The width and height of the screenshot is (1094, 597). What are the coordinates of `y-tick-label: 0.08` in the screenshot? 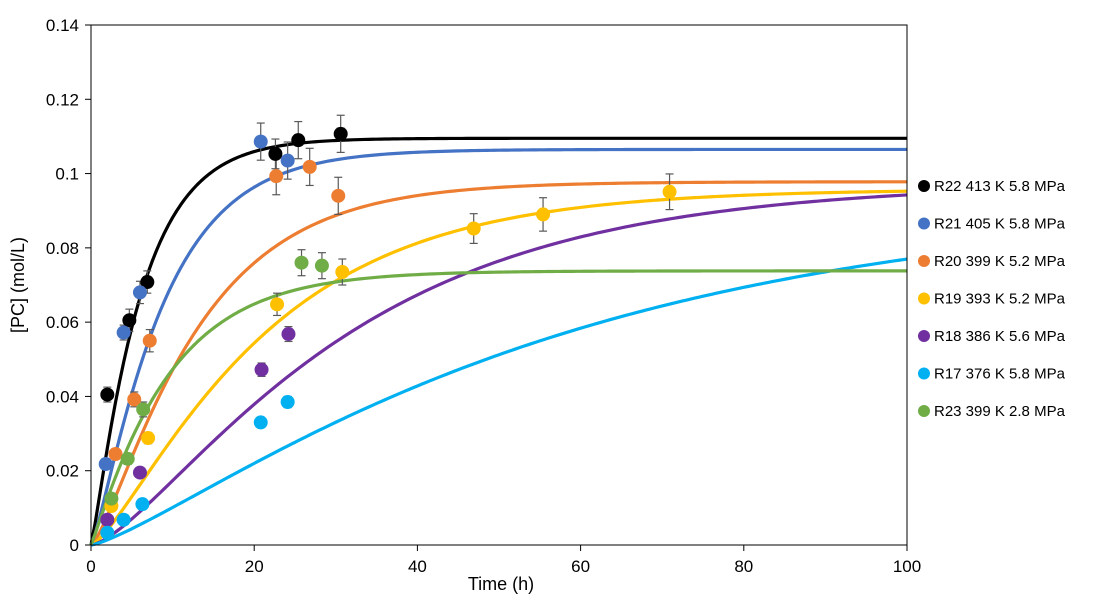 It's located at (62, 248).